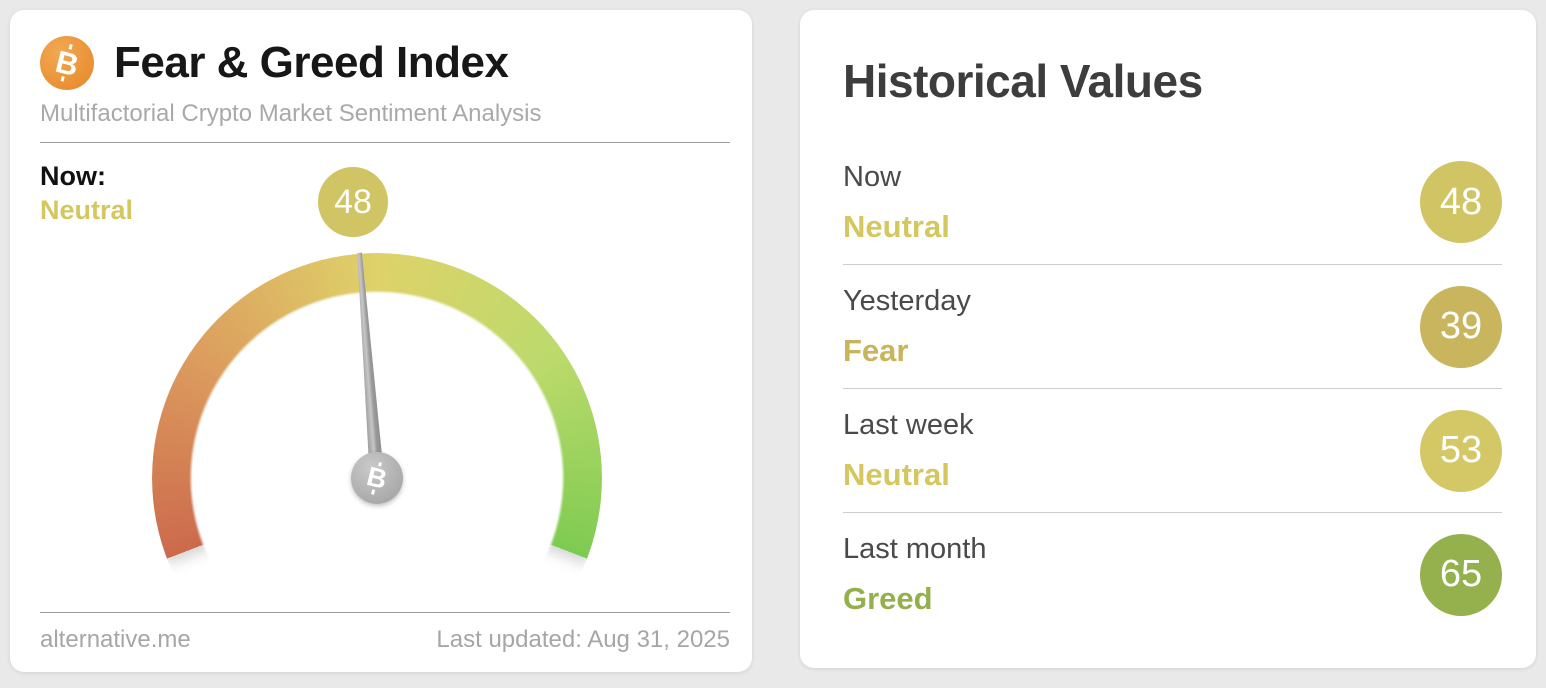 This screenshot has width=1546, height=688. I want to click on historical-row-last-month: Last month Greed 65, so click(1172, 574).